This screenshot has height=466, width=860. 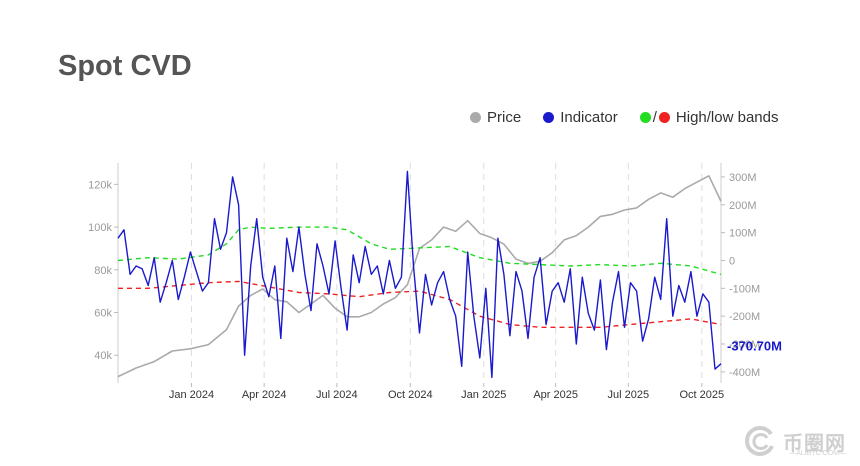 What do you see at coordinates (337, 395) in the screenshot?
I see `x-tick-label: Jul 2024` at bounding box center [337, 395].